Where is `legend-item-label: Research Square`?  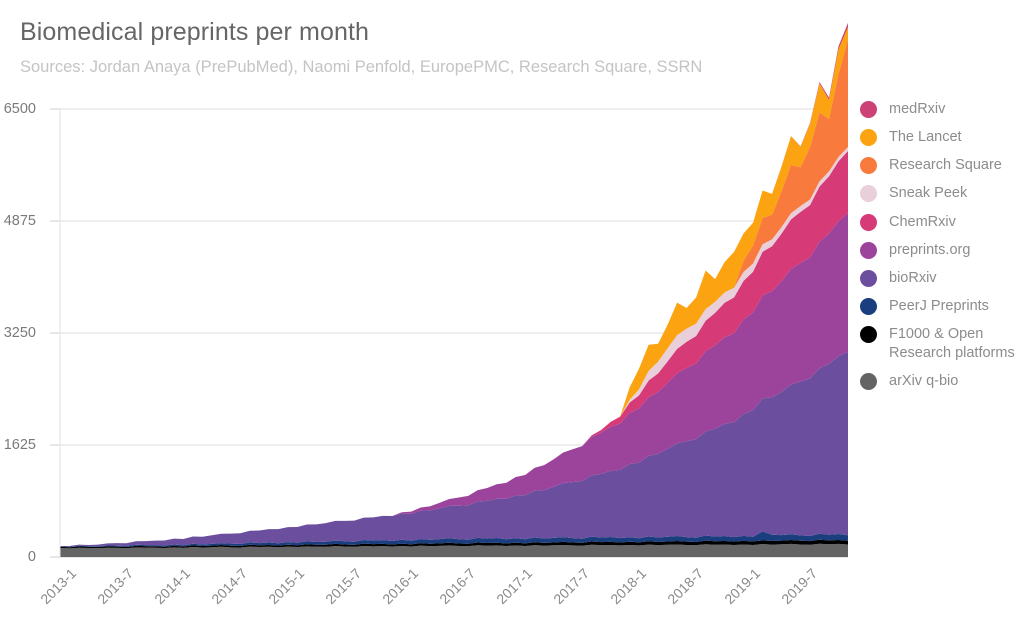
legend-item-label: Research Square is located at coordinates (945, 165).